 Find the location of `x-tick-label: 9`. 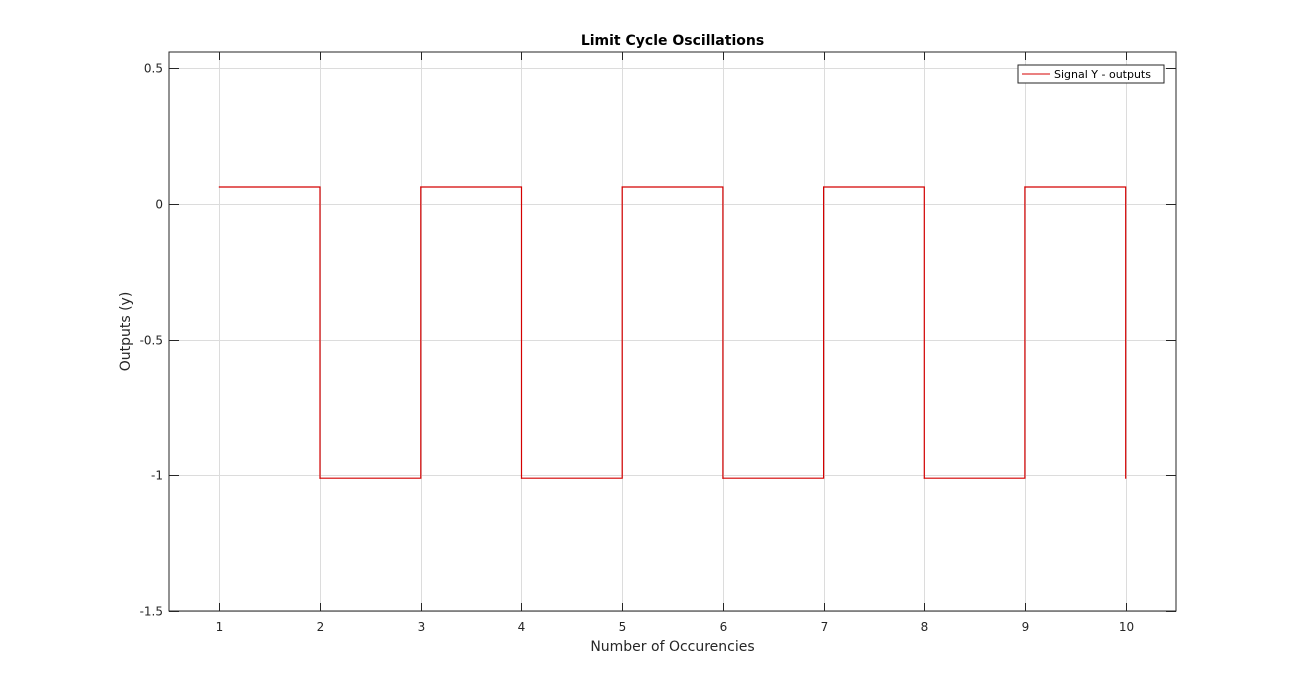

x-tick-label: 9 is located at coordinates (1026, 627).